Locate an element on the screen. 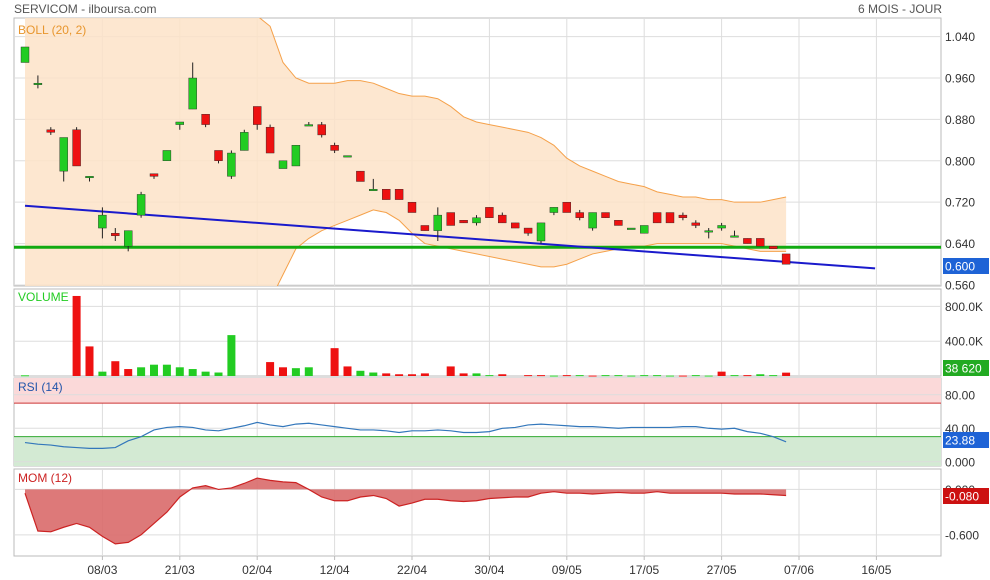  rsi-last-badge is located at coordinates (966, 440).